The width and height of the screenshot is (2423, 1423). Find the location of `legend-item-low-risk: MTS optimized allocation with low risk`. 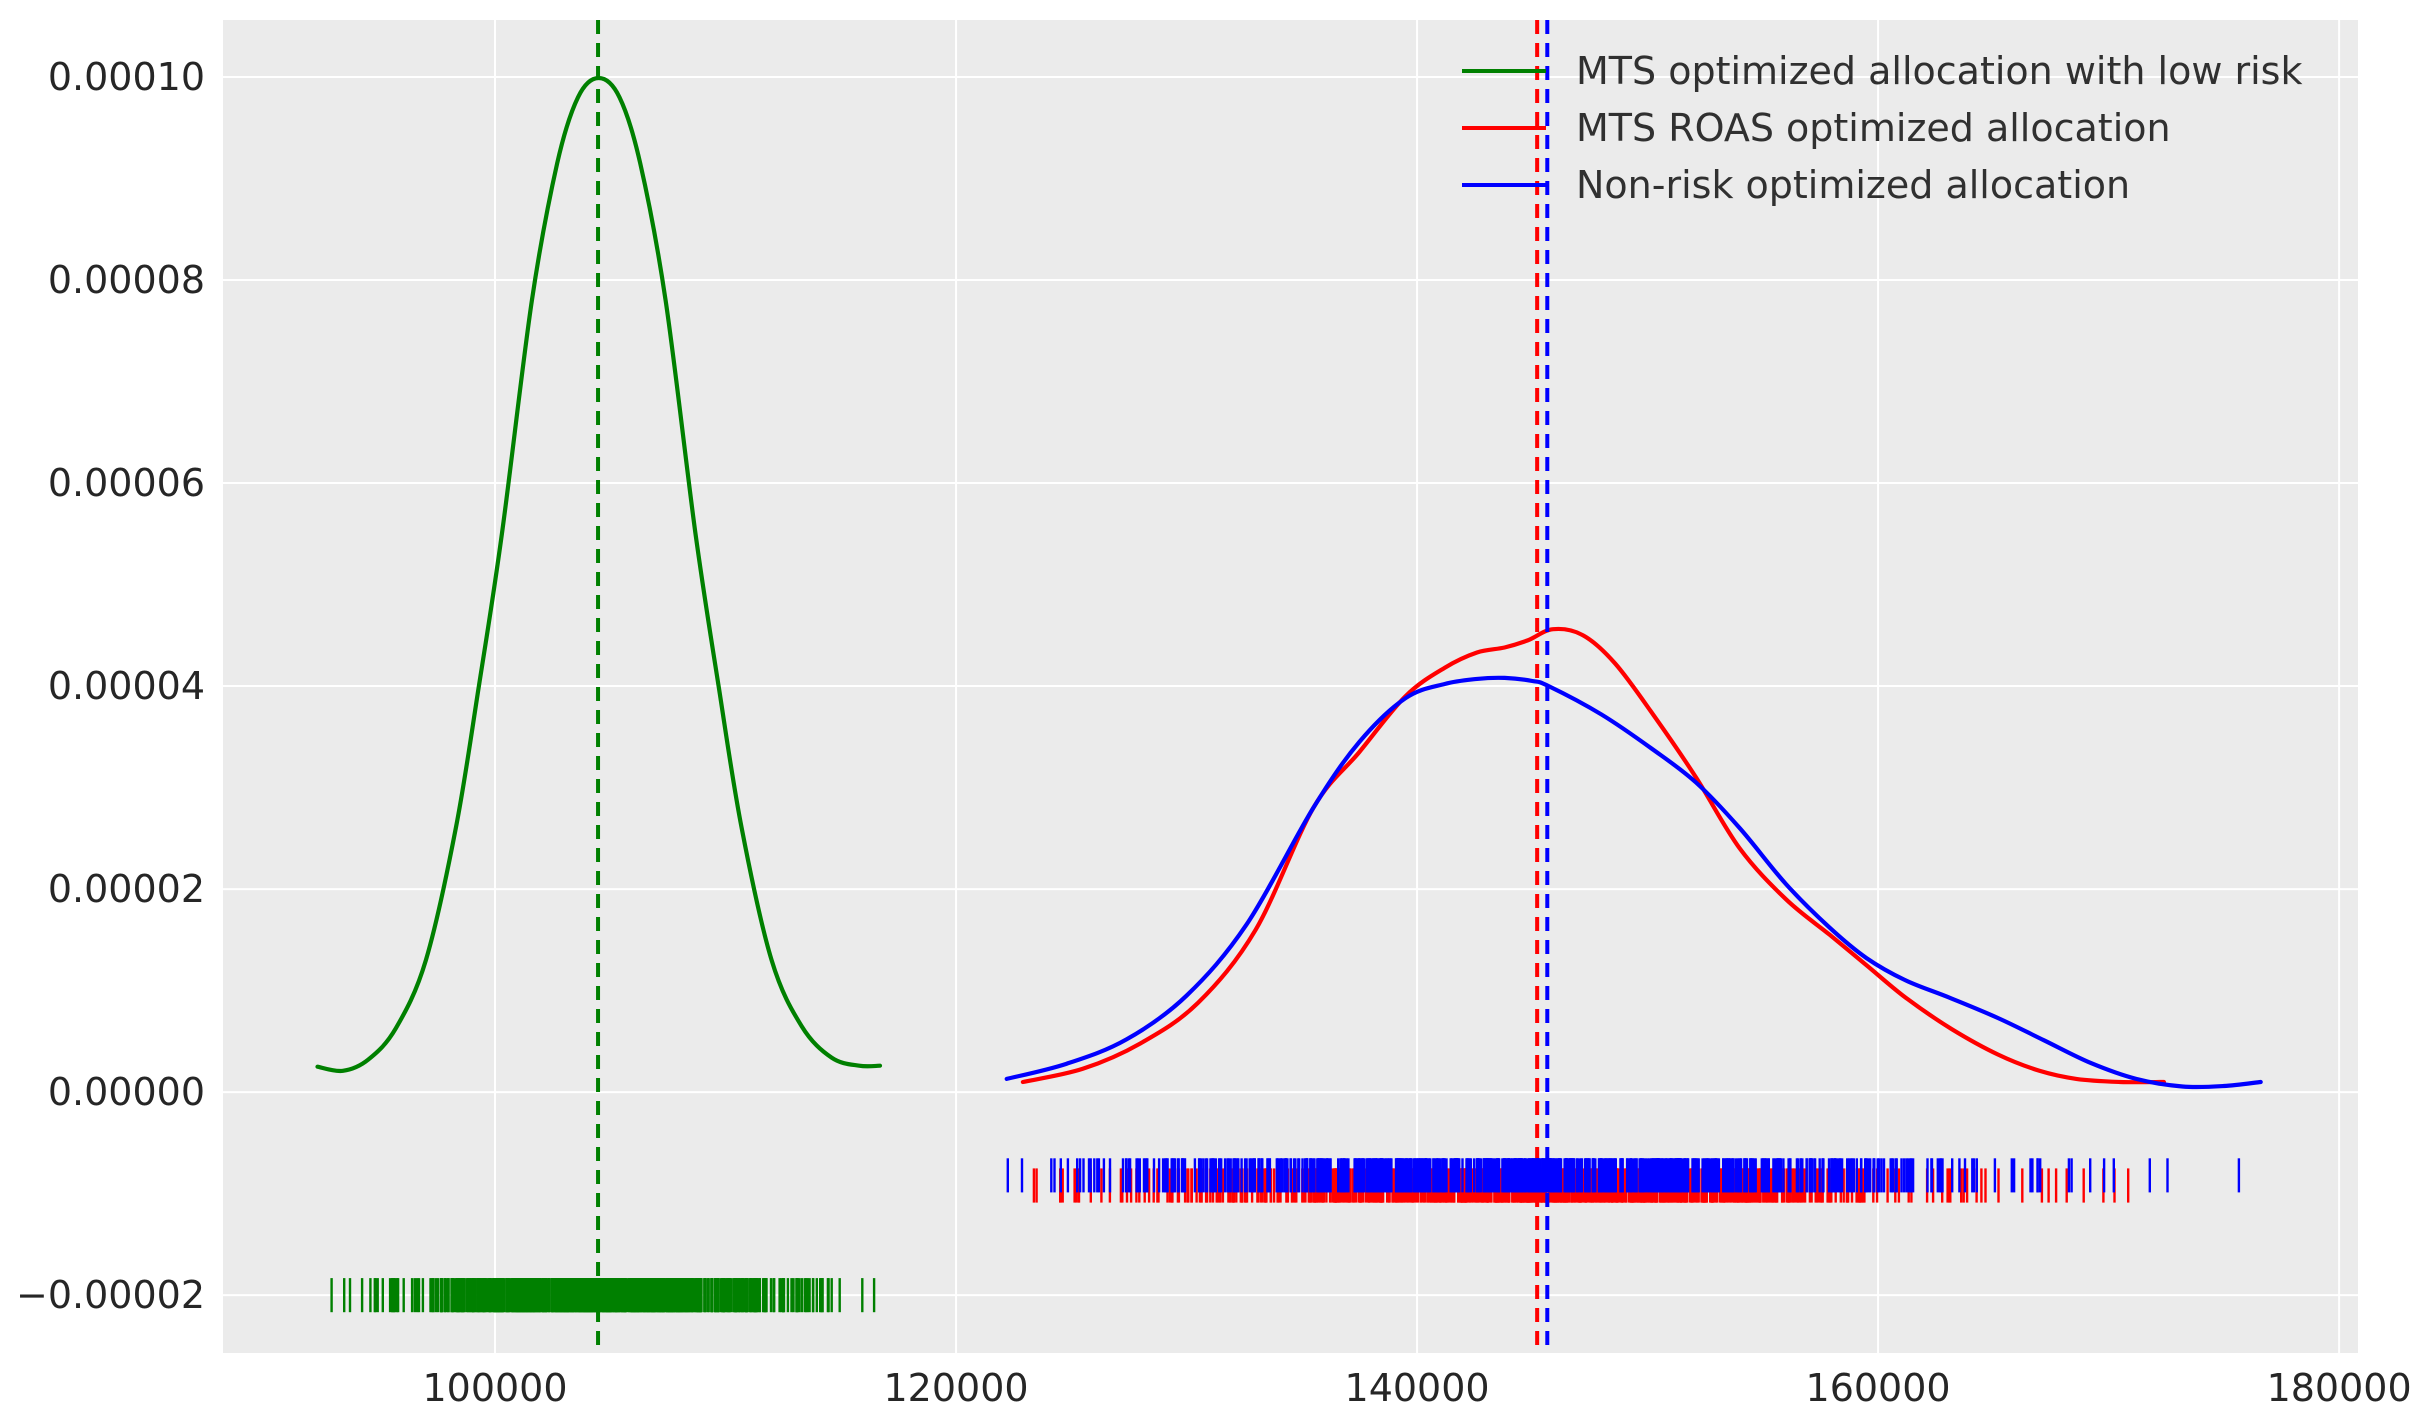

legend-item-low-risk: MTS optimized allocation with low risk is located at coordinates (1882, 70).